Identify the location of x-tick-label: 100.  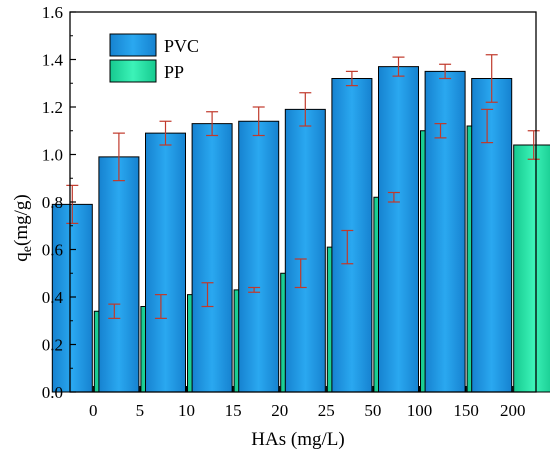
(420, 410).